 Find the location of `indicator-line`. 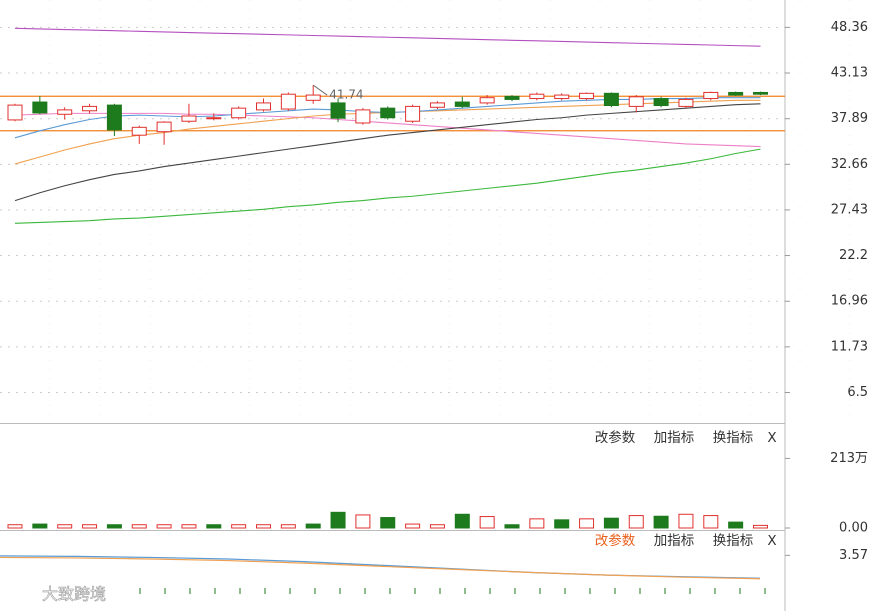

indicator-line is located at coordinates (380, 568).